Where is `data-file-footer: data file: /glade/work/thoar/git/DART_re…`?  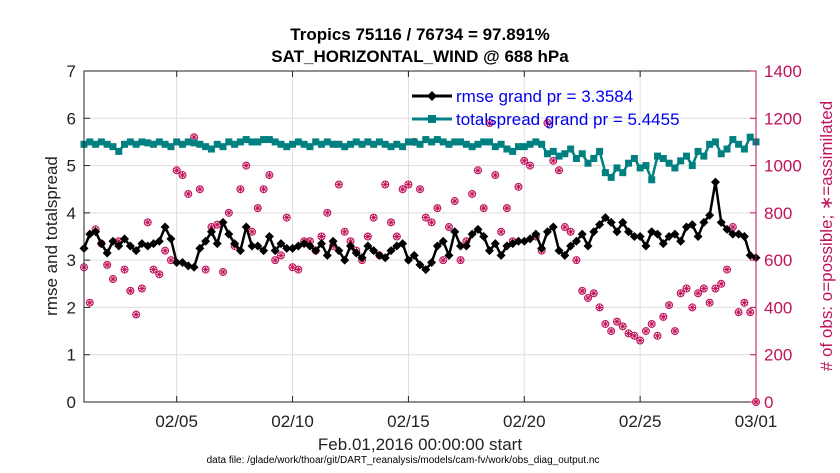 data-file-footer: data file: /glade/work/thoar/git/DART_re… is located at coordinates (403, 460).